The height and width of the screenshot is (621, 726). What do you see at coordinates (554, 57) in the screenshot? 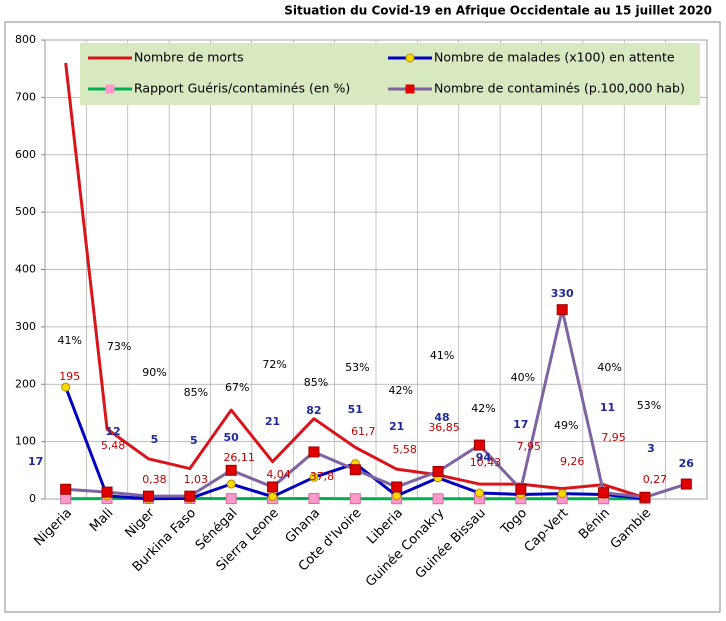
I see `legend-label: Nombre de malades (x100) en attente` at bounding box center [554, 57].